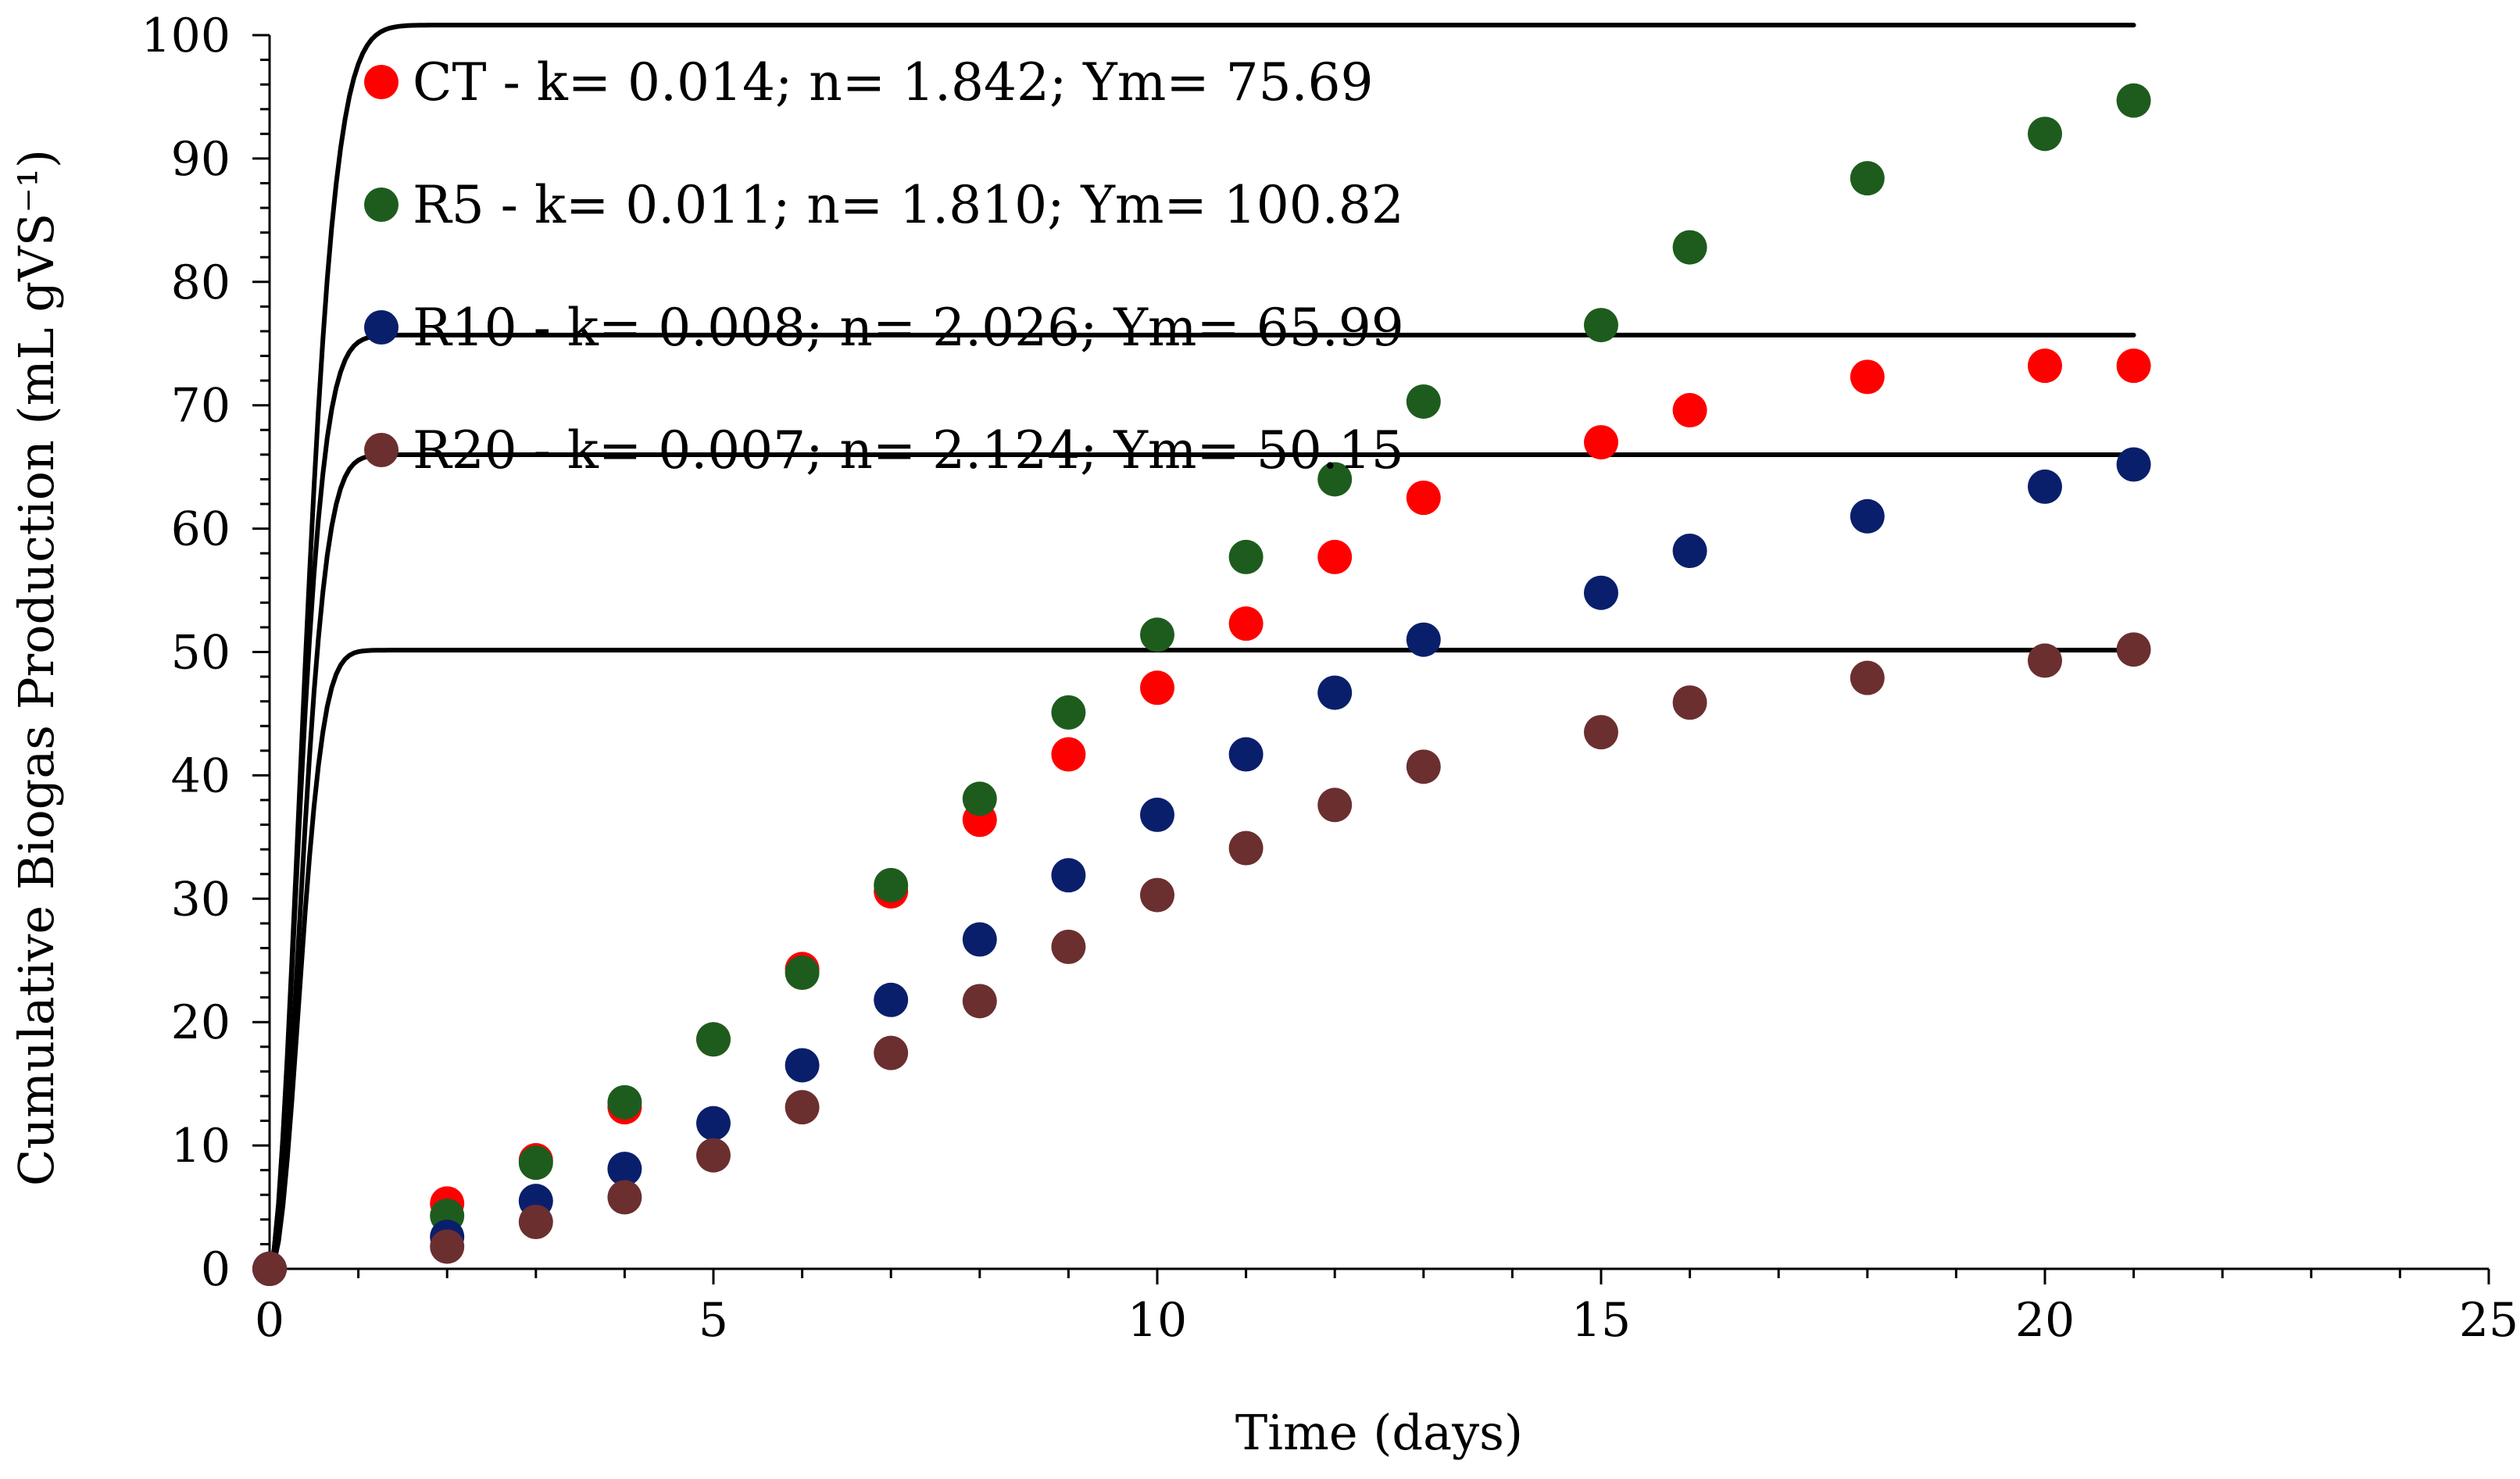 The image size is (2520, 1479). I want to click on x-tick-label: 5, so click(713, 1320).